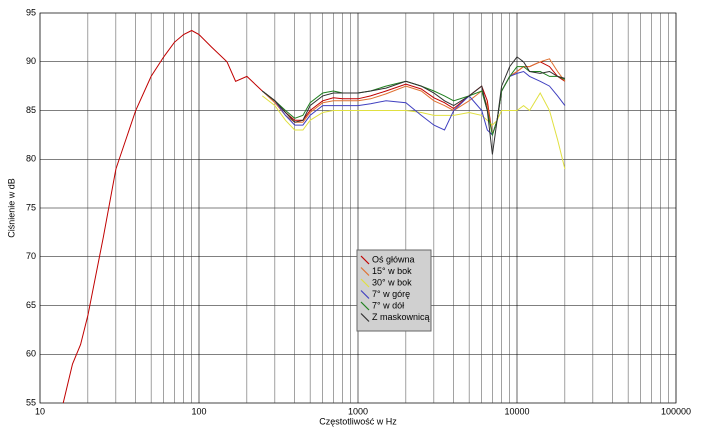  Describe the element at coordinates (401, 317) in the screenshot. I see `legend-label: Z maskownicą` at that location.